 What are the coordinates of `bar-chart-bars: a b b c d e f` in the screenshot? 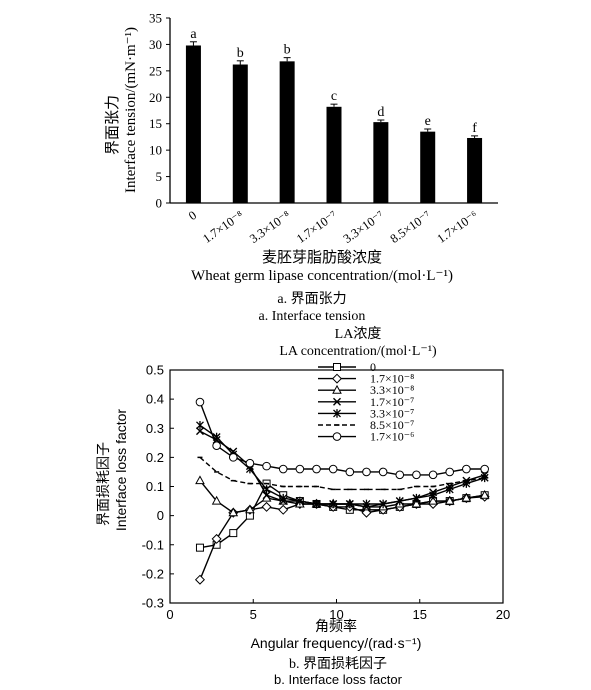 It's located at (334, 115).